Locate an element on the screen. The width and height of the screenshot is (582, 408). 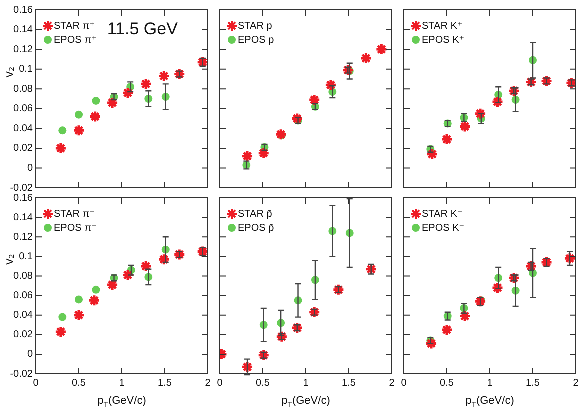
legend-label: EPOS p̄ is located at coordinates (256, 228).